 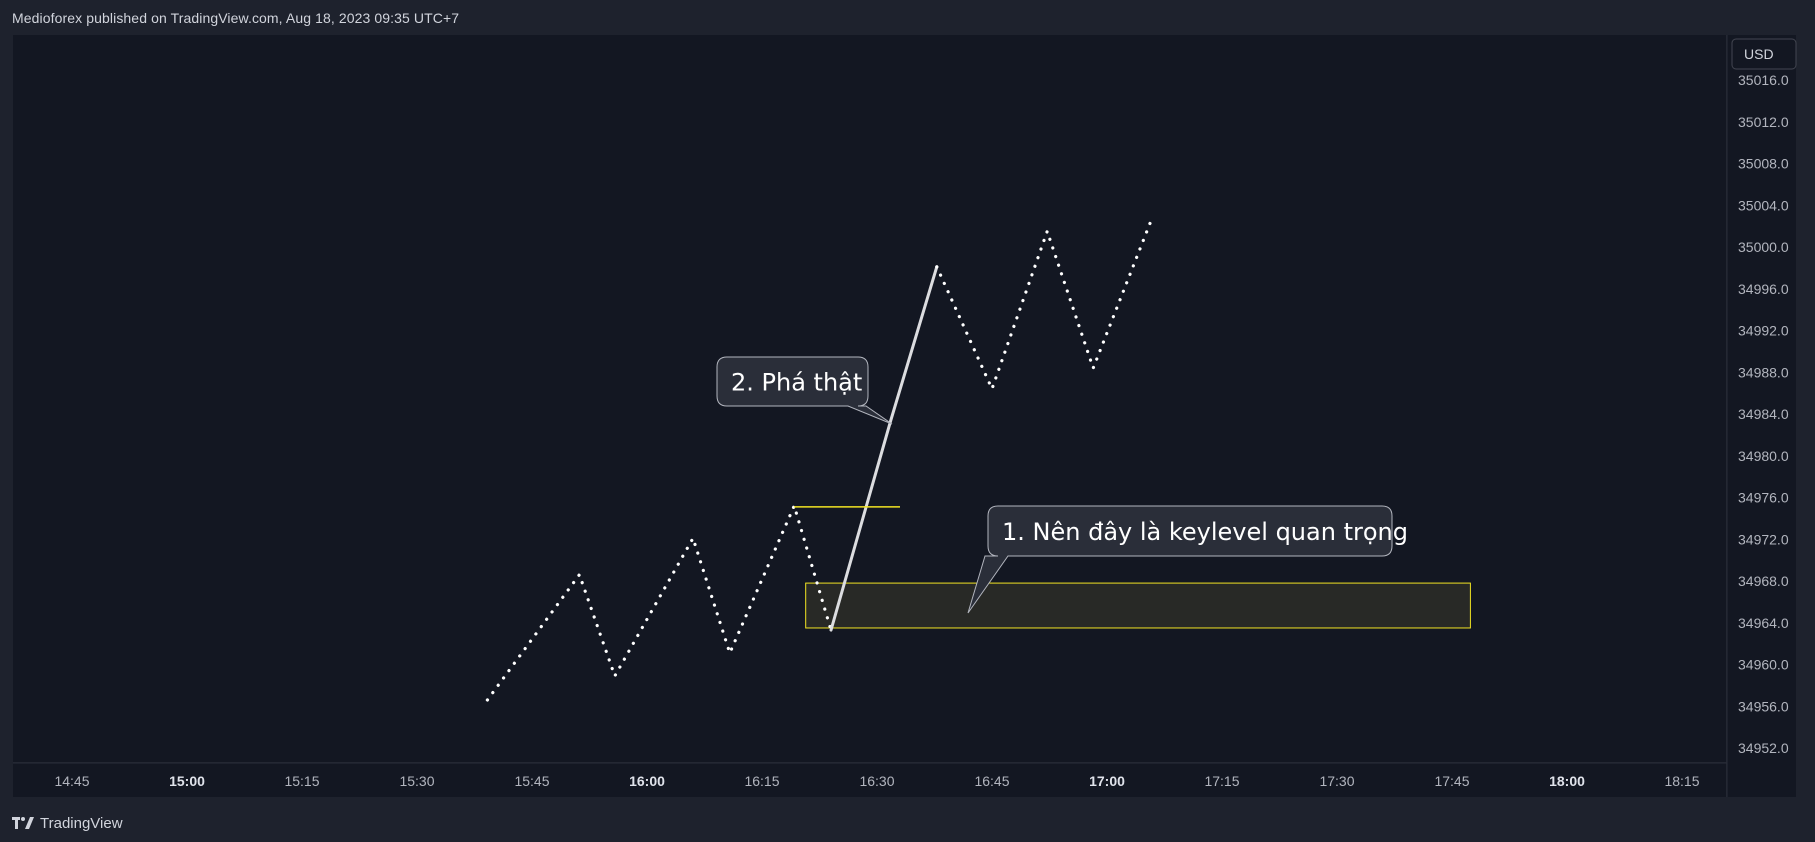 I want to click on callout-keylevel-text: 1. Nên đây là keylevel quan trọng, so click(x=1205, y=532).